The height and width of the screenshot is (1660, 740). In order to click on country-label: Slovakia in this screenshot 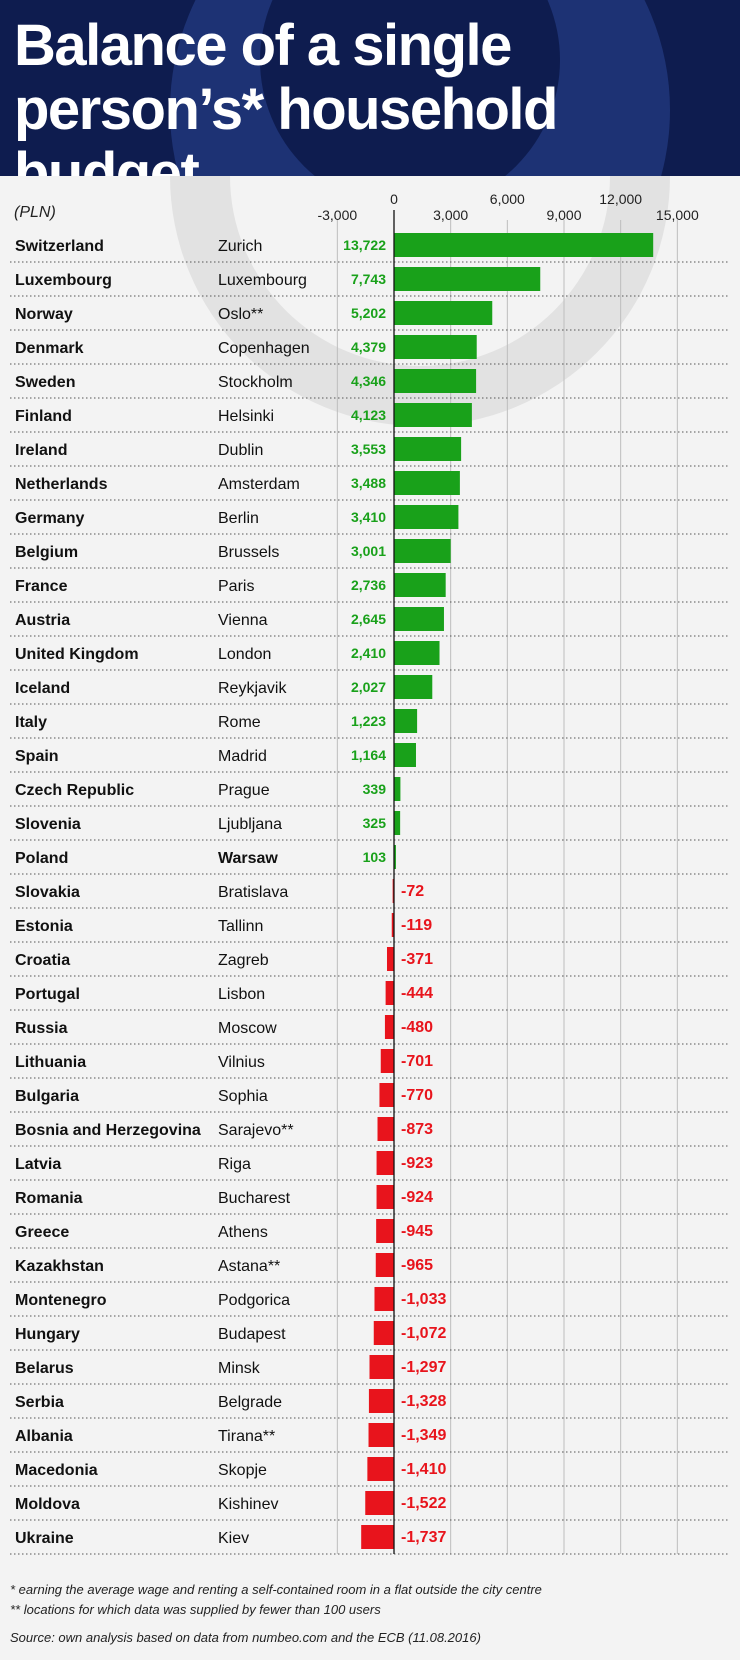, I will do `click(47, 892)`.